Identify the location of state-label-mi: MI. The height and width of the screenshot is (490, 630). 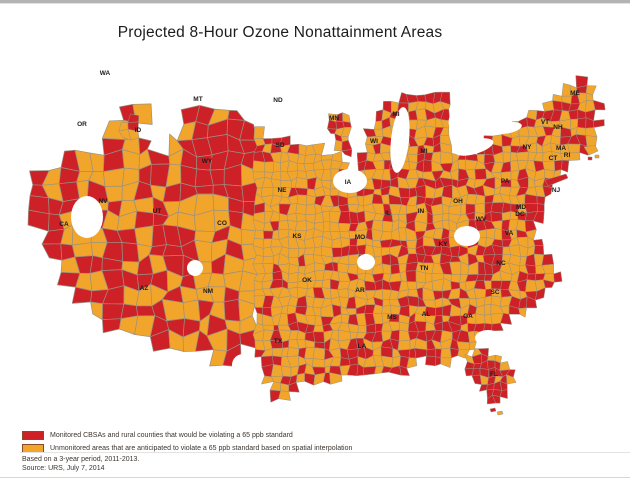
(395, 114).